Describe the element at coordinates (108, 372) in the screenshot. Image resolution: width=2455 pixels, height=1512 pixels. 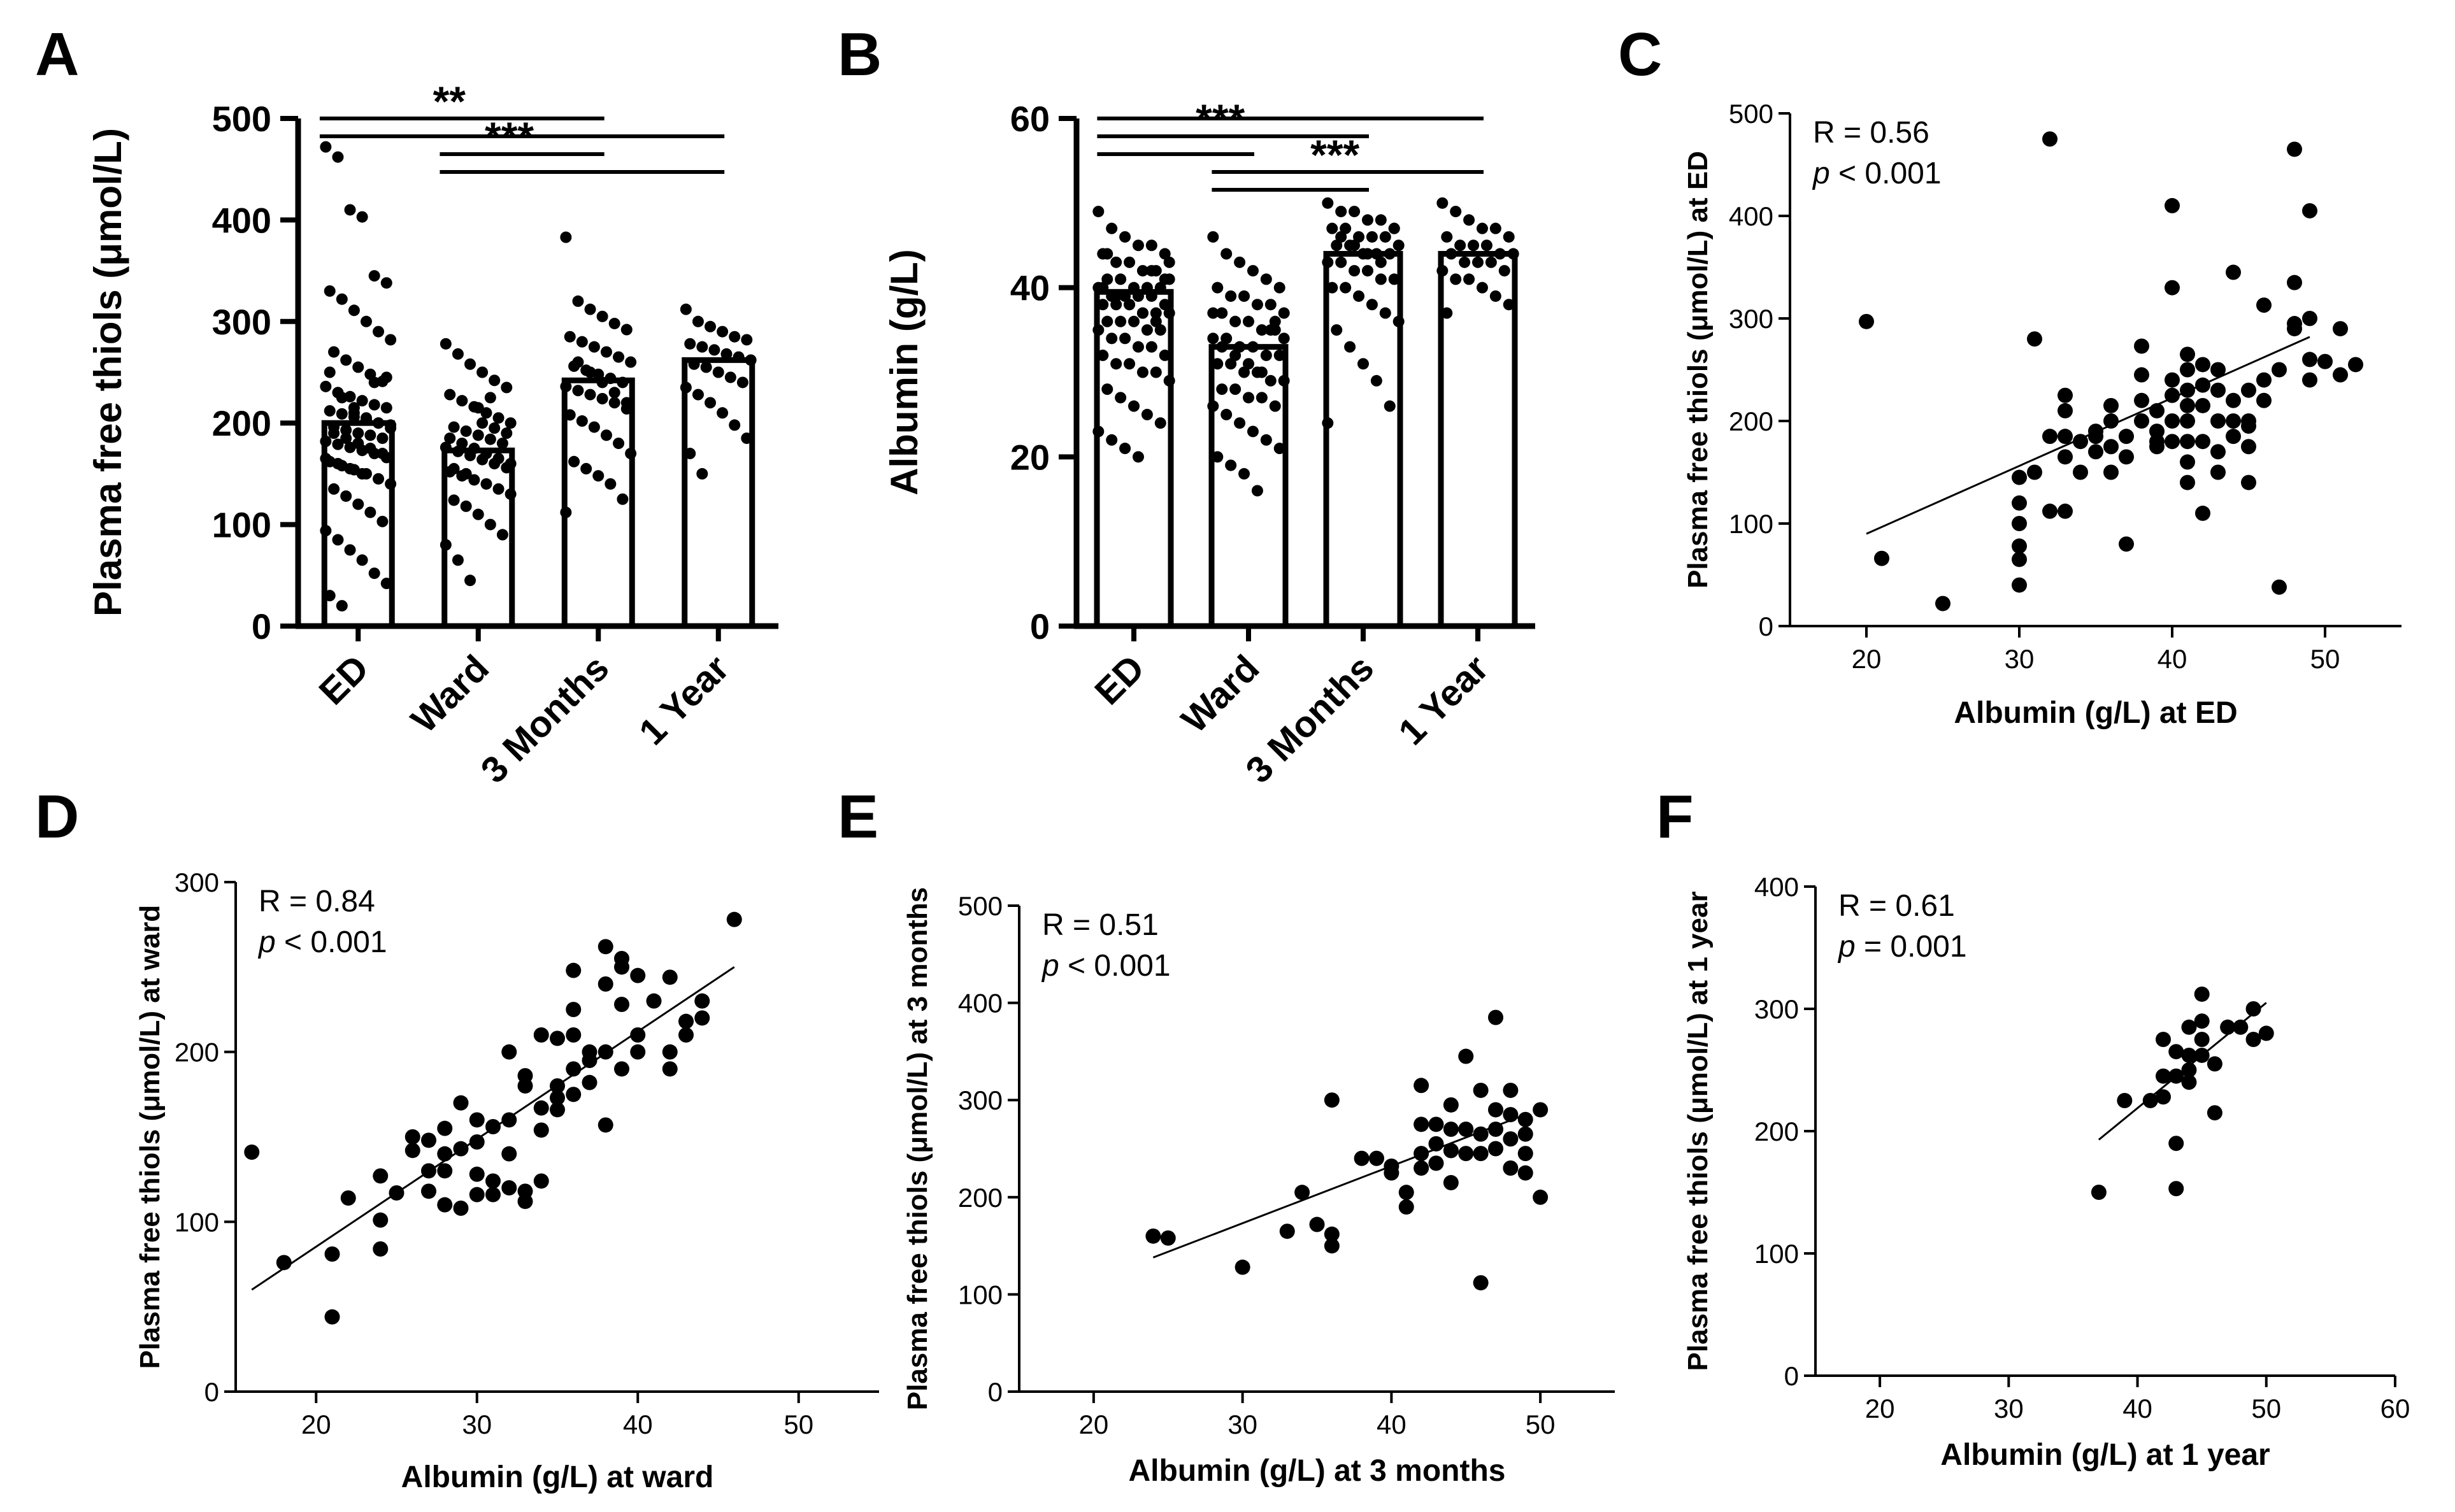
I see `y-axis-title: Plasma free thiols (μmol/L)` at that location.